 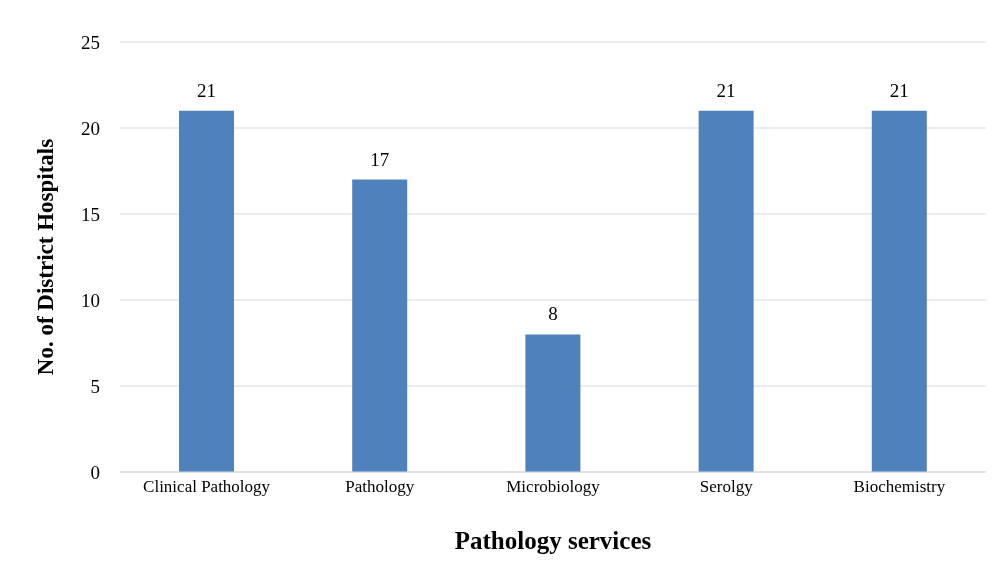 What do you see at coordinates (380, 159) in the screenshot?
I see `data-label: 17` at bounding box center [380, 159].